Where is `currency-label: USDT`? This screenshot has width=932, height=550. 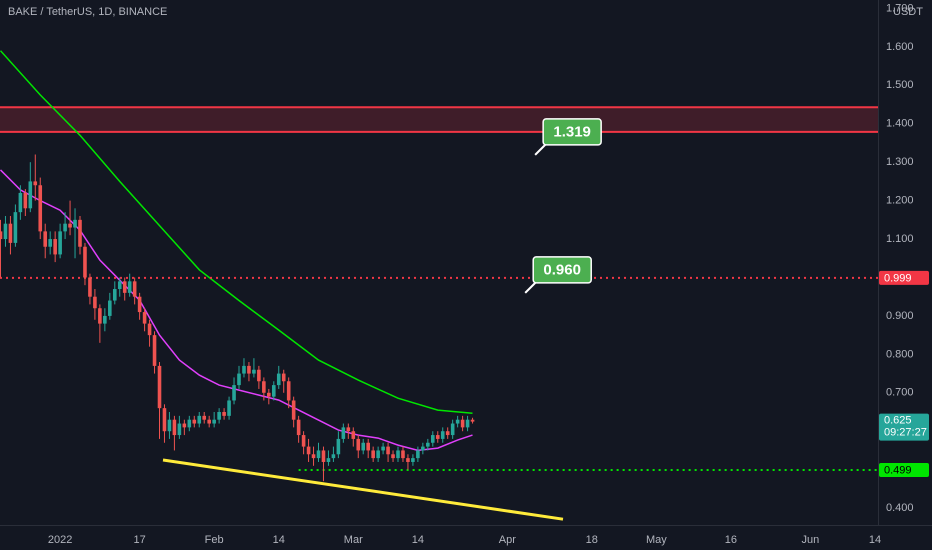
currency-label: USDT is located at coordinates (908, 12).